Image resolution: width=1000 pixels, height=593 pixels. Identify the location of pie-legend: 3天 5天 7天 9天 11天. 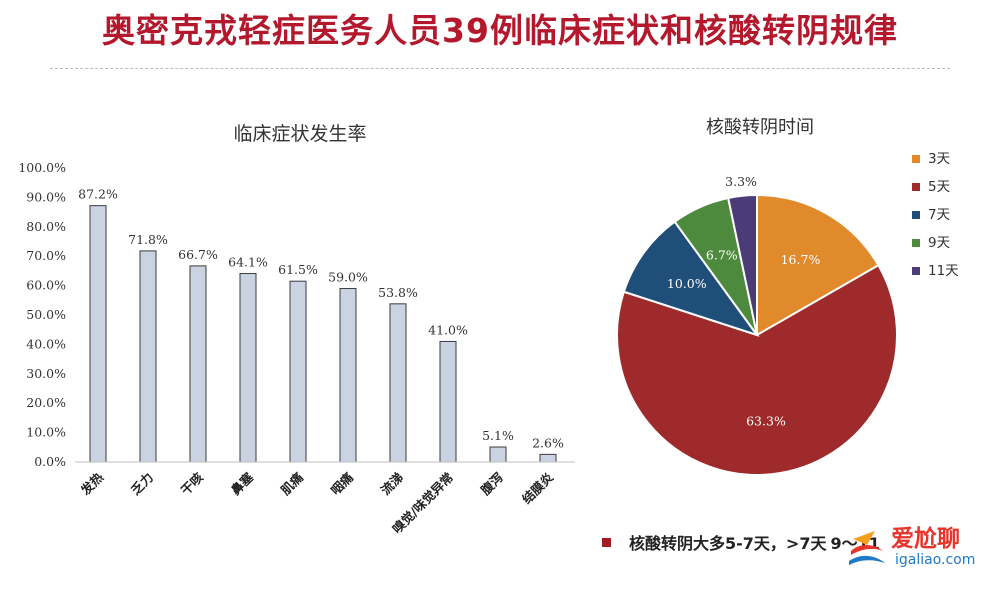
(935, 215).